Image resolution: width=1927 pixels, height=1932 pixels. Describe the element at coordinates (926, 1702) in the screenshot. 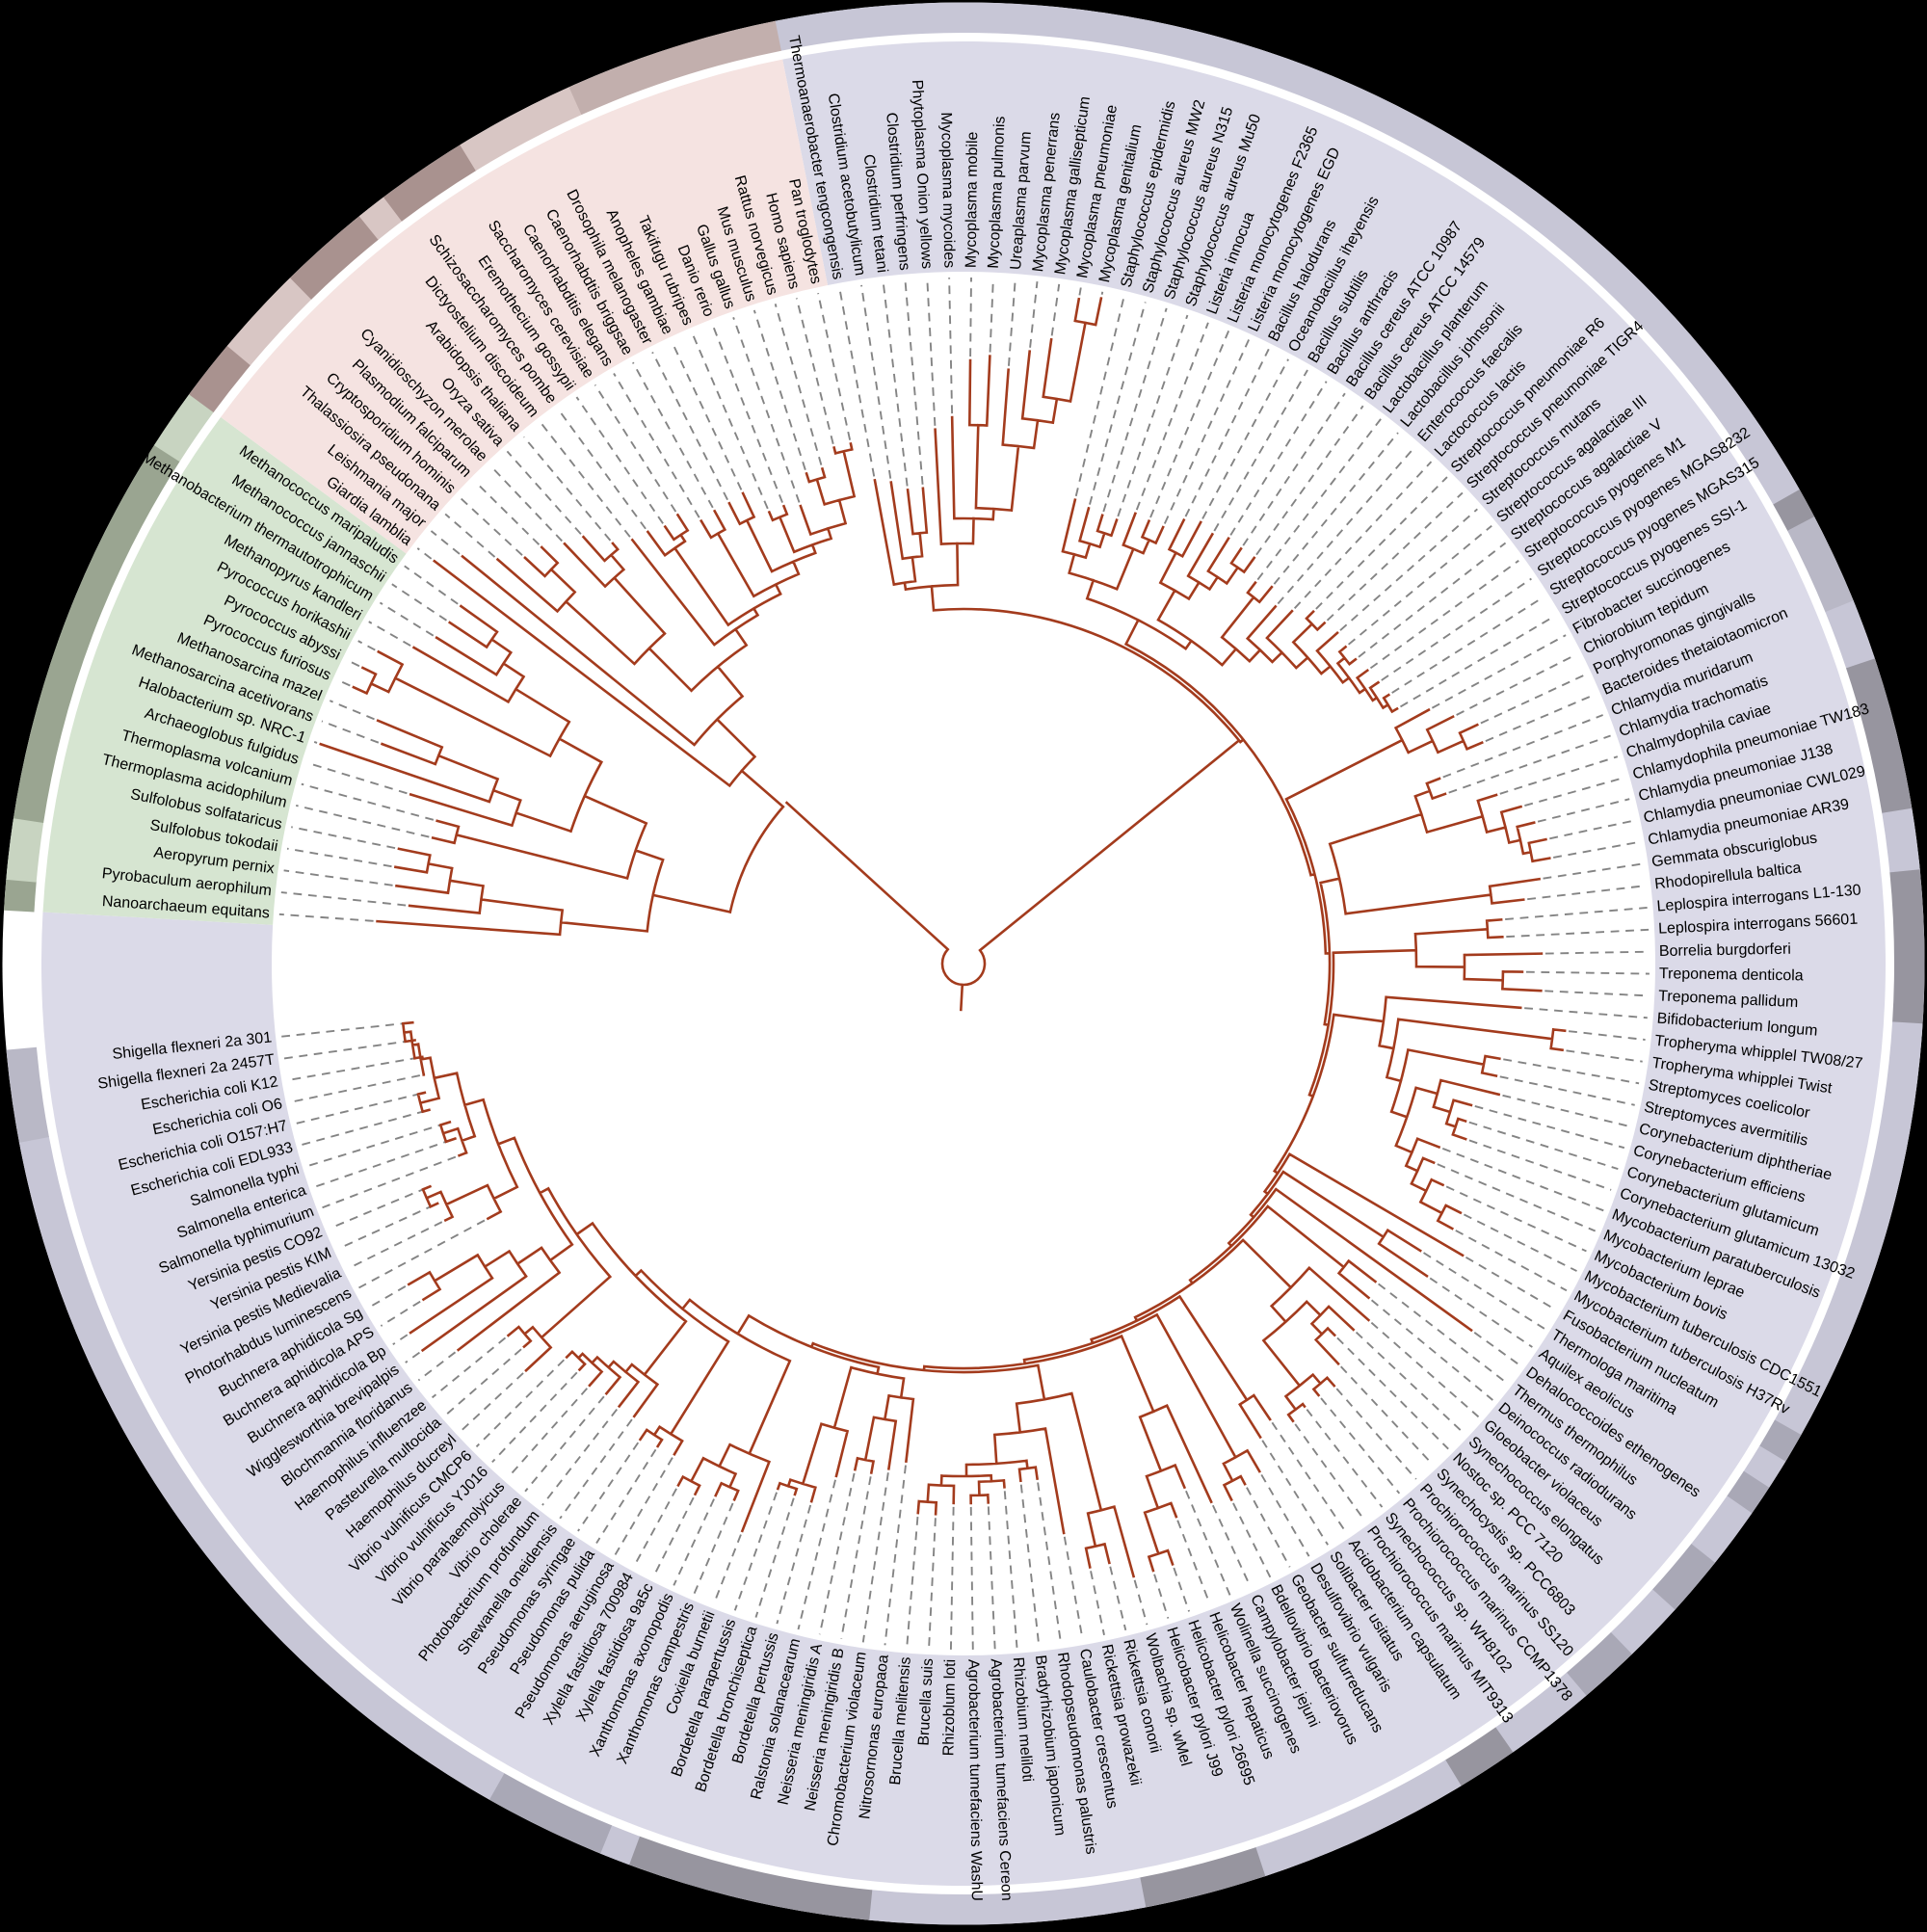

I see `svg-text: Brucella suis` at that location.